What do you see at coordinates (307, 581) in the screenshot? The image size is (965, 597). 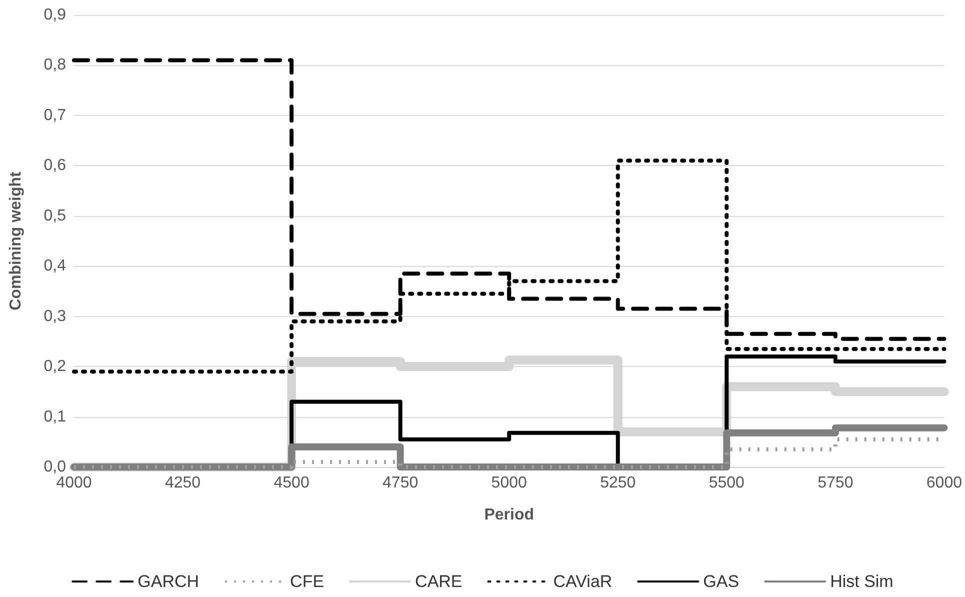 I see `legend-label: CFE` at bounding box center [307, 581].